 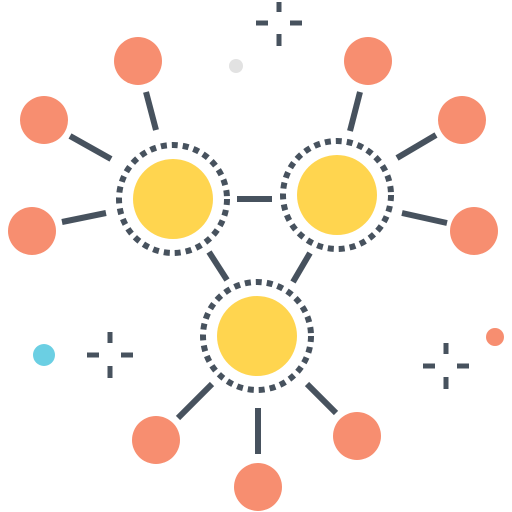 What do you see at coordinates (495, 337) in the screenshot?
I see `dot-orange` at bounding box center [495, 337].